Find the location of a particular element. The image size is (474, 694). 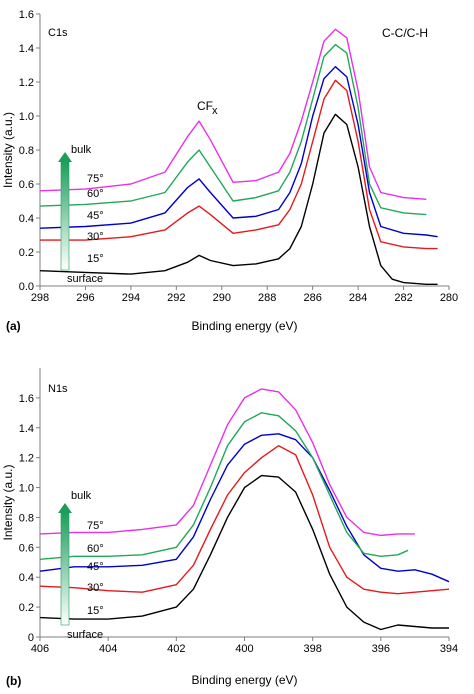

x-tick-label: 396 is located at coordinates (381, 649).